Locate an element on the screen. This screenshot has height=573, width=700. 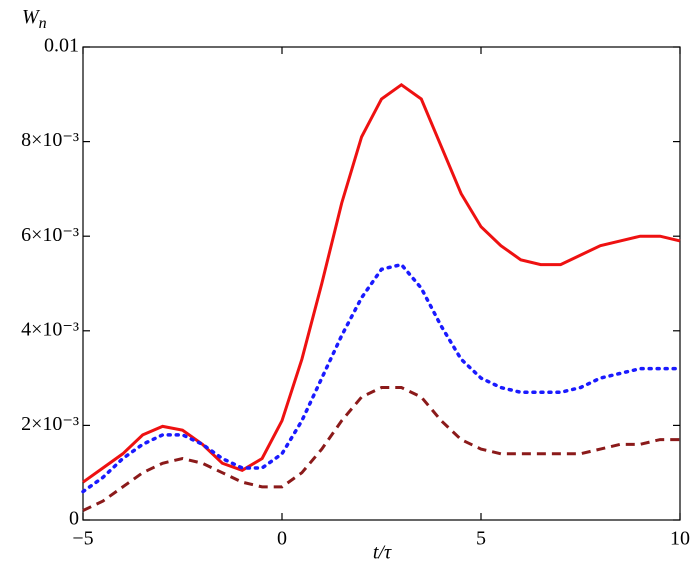
x-tick-label: 10 is located at coordinates (680, 539).